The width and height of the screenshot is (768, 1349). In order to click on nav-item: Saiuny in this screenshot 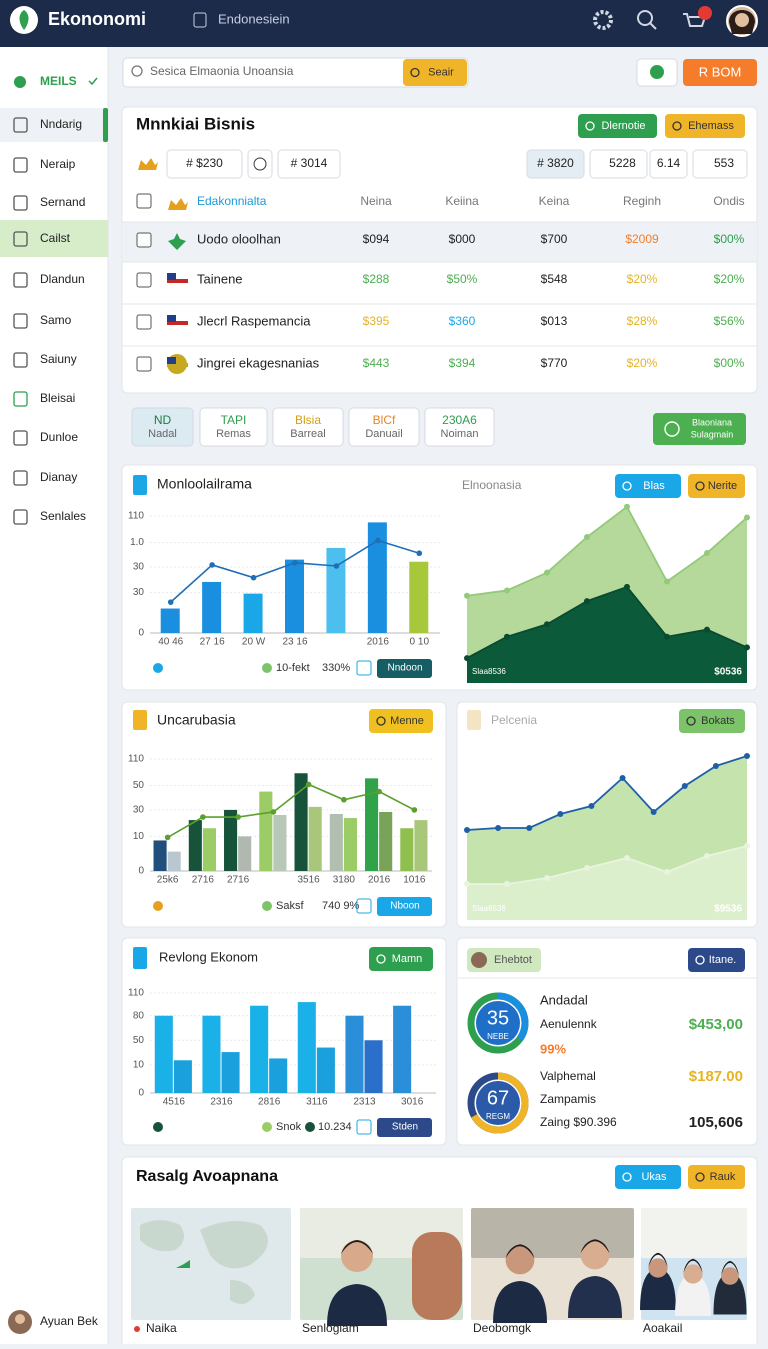, I will do `click(58, 359)`.